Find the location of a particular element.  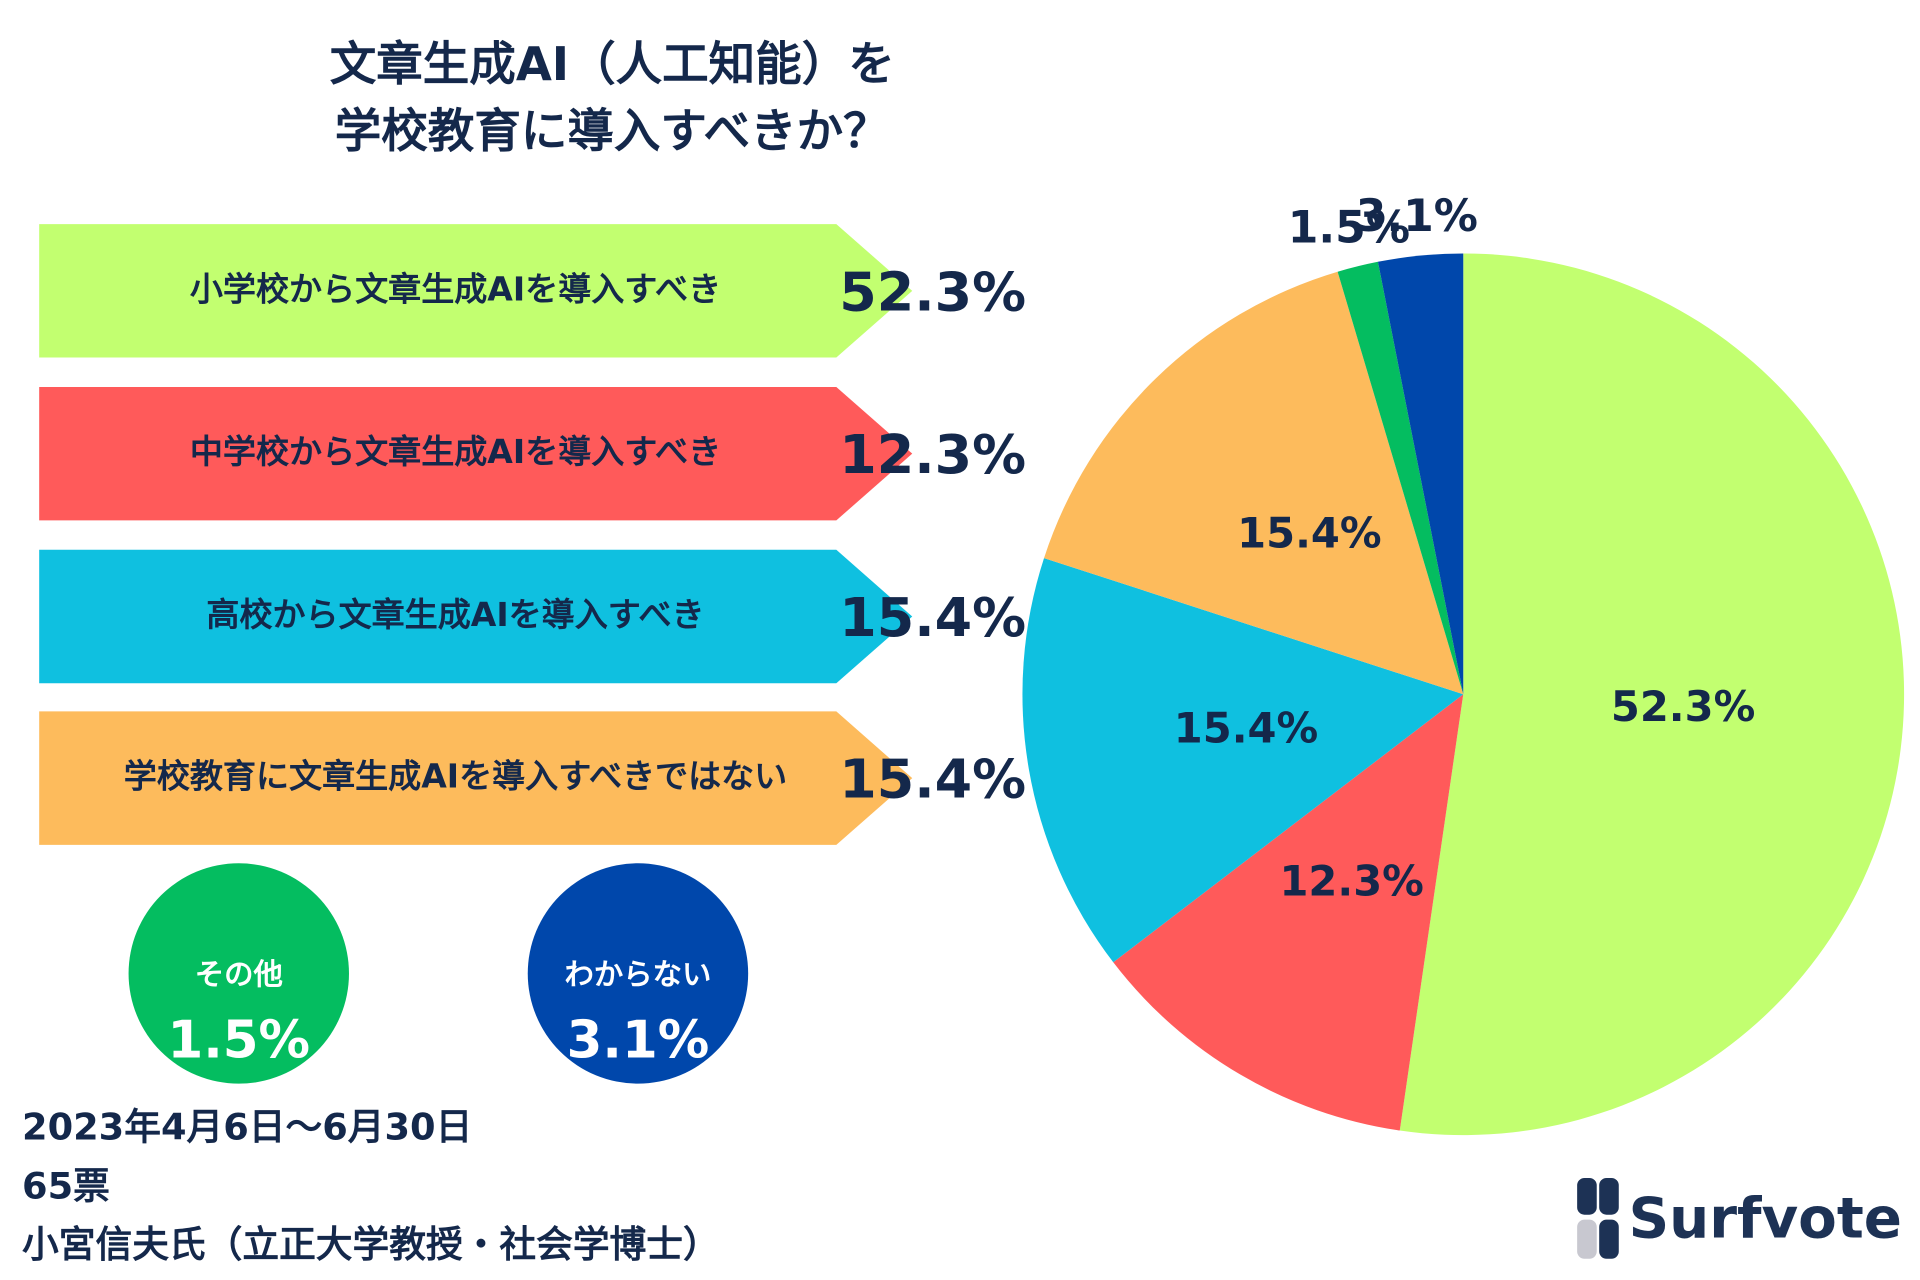

value-label: 52.3% is located at coordinates (932, 291).